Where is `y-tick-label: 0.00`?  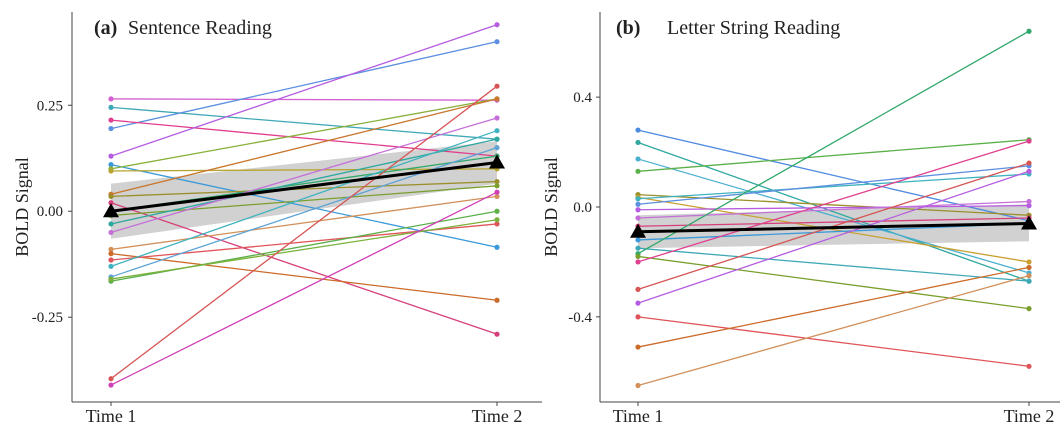 y-tick-label: 0.00 is located at coordinates (50, 212).